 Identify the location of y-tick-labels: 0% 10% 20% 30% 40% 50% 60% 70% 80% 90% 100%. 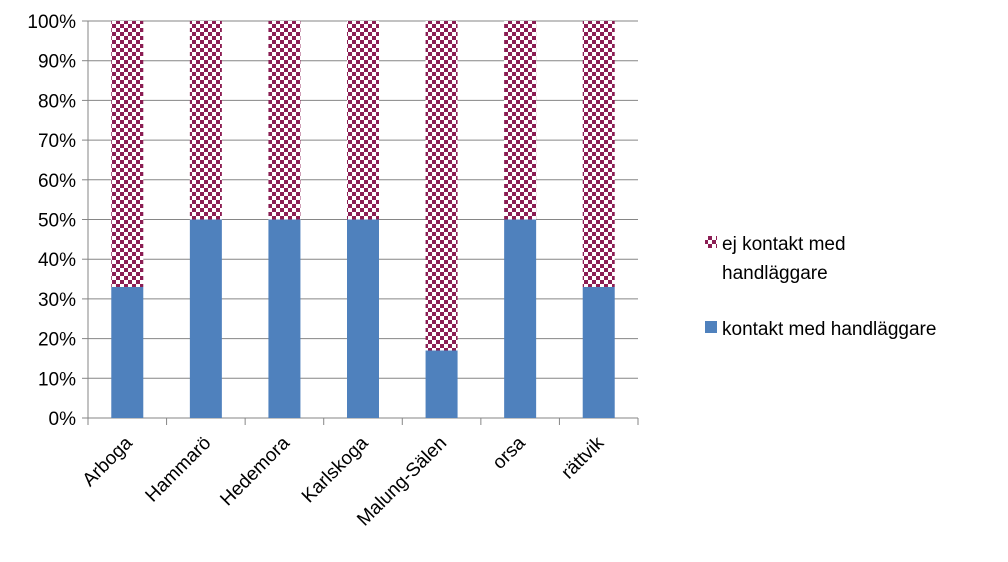
(51, 221).